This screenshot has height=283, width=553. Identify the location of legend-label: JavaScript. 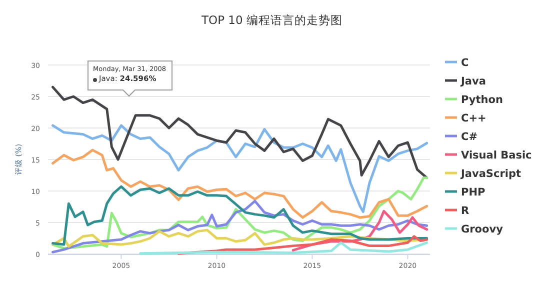
(491, 174).